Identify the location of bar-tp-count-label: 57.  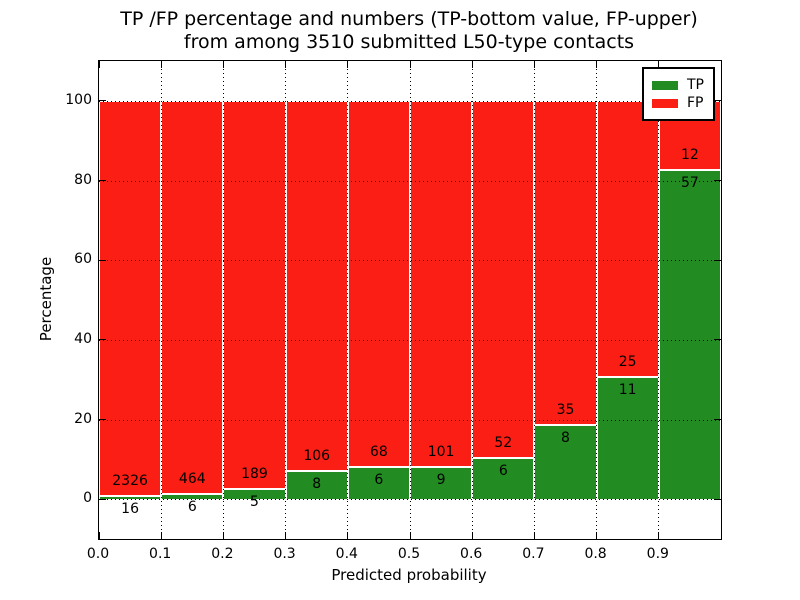
(689, 183).